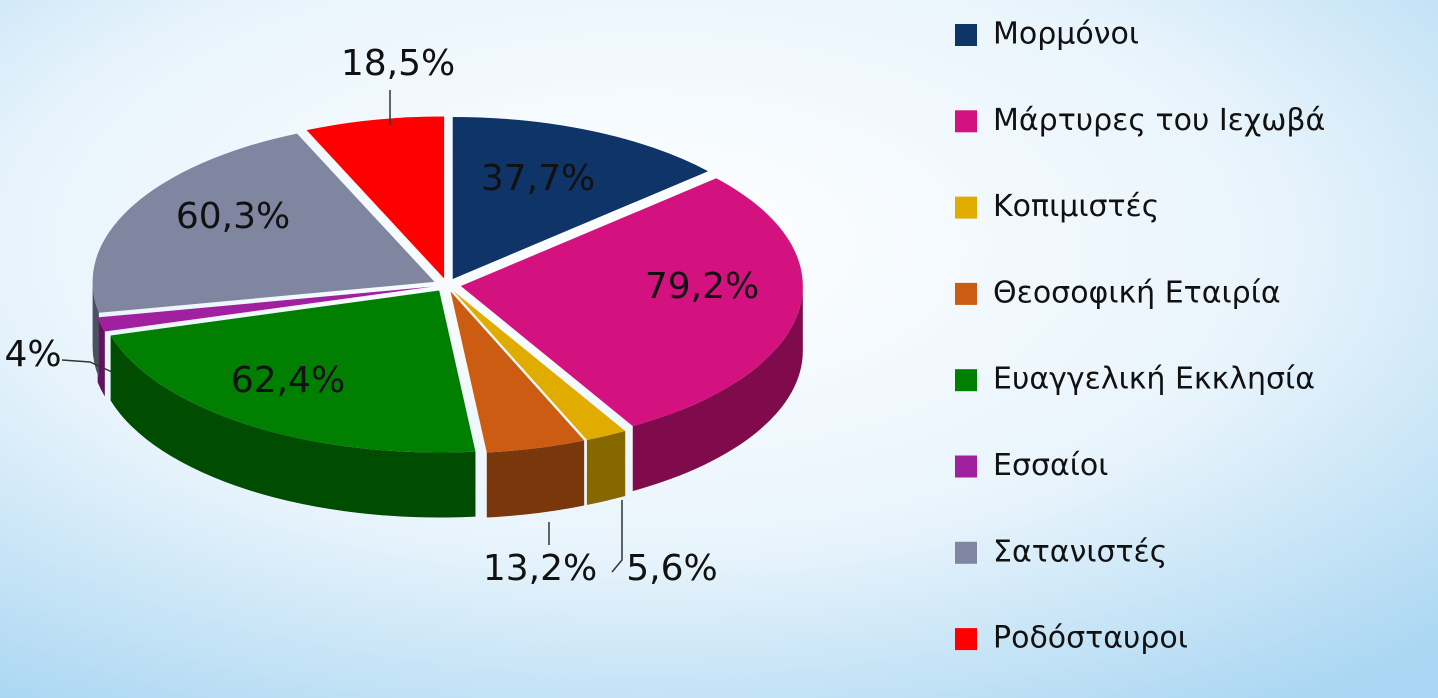 Image resolution: width=1438 pixels, height=698 pixels. I want to click on data-label: 5,6%, so click(671, 568).